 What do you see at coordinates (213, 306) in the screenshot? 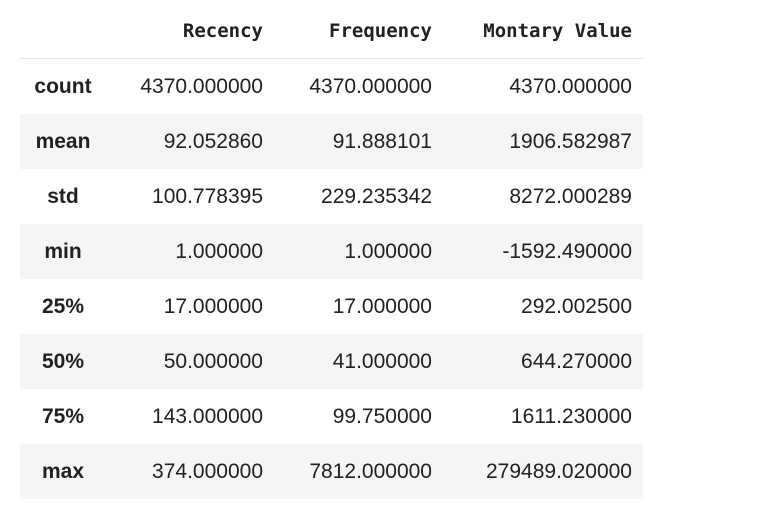
I see `cell-recency: 17.000000` at bounding box center [213, 306].